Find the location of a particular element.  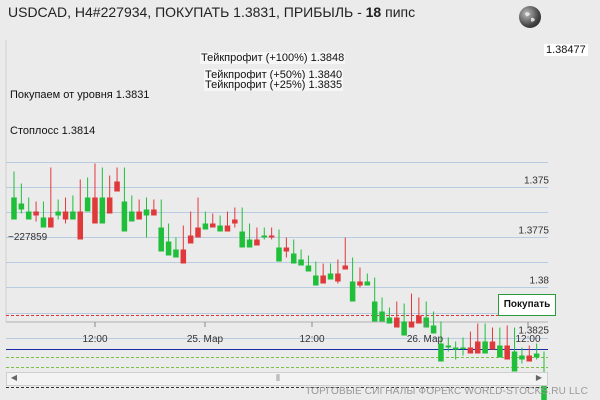

x-tick-label: 26. Мар is located at coordinates (425, 339).